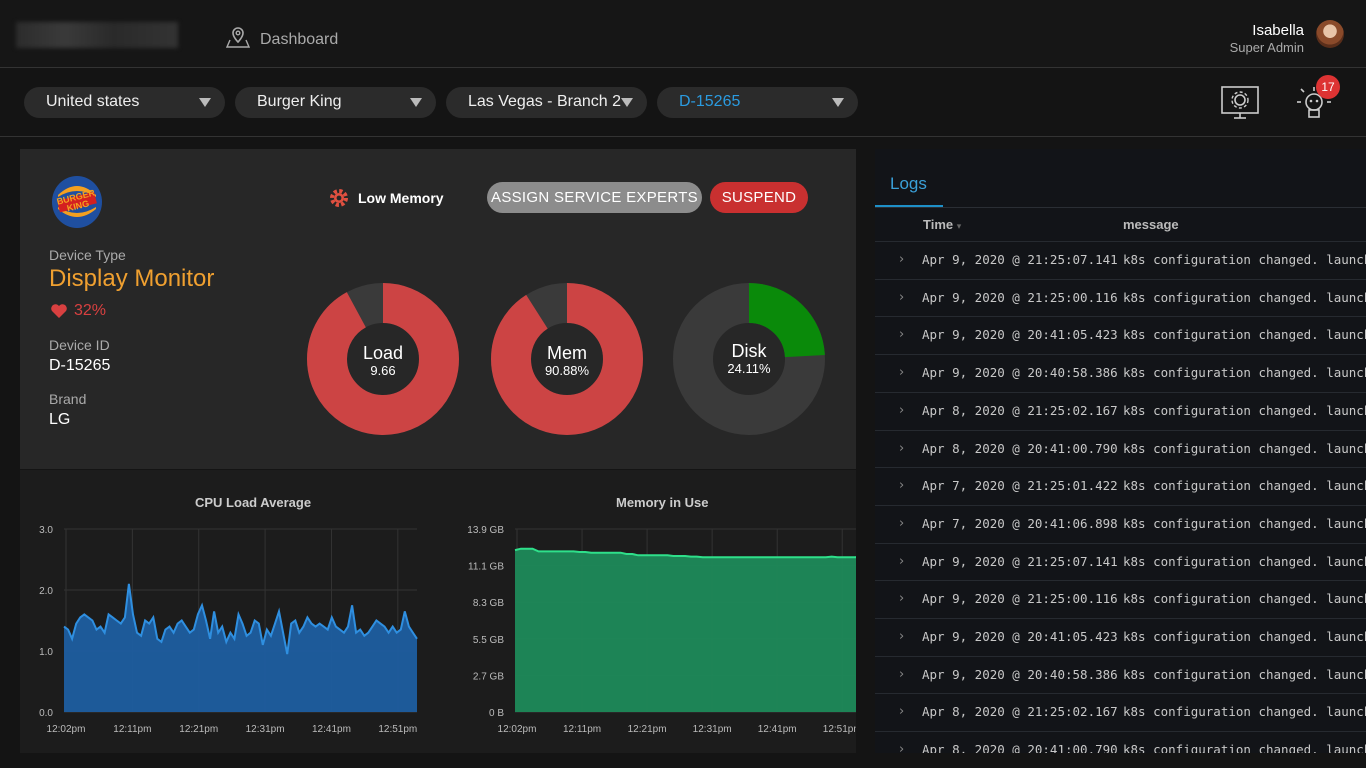  Describe the element at coordinates (97, 35) in the screenshot. I see `app-logo` at that location.